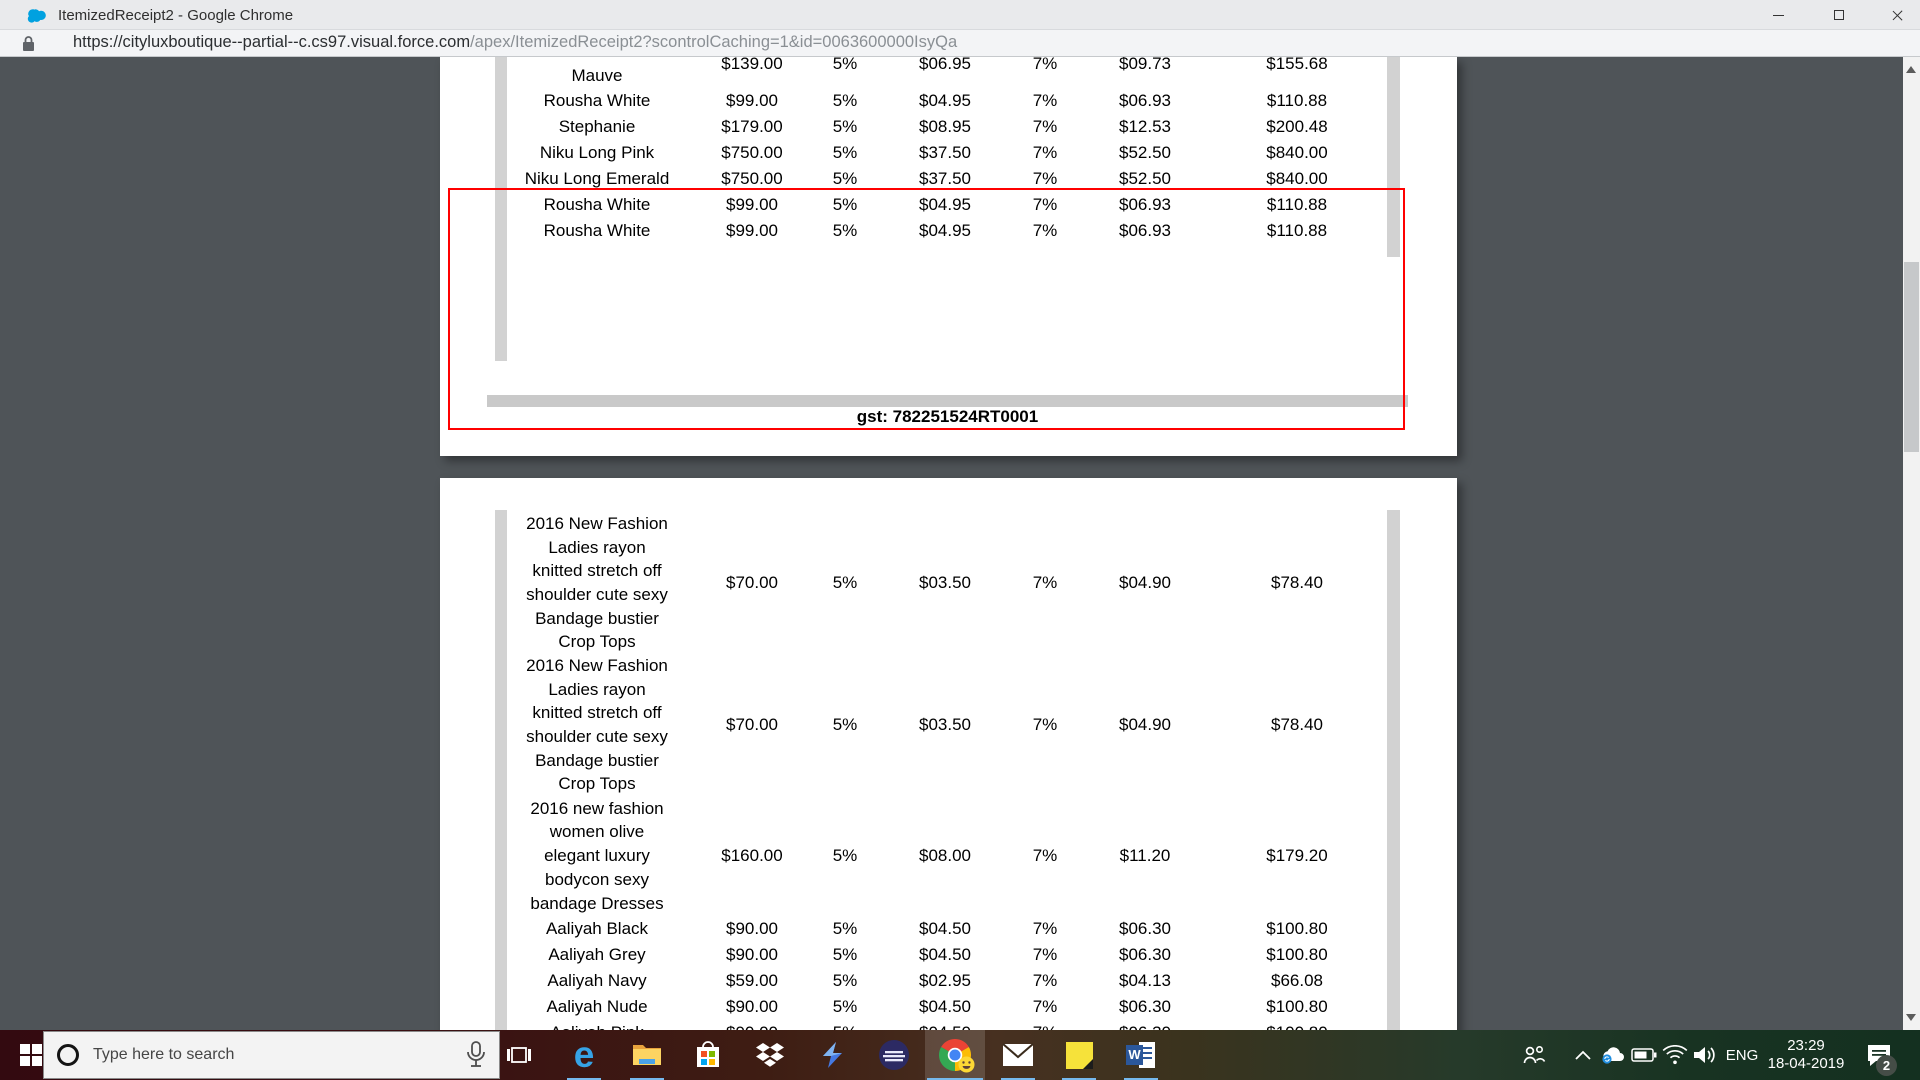  Describe the element at coordinates (831, 1055) in the screenshot. I see `taskbar-icon-lightning-app` at that location.